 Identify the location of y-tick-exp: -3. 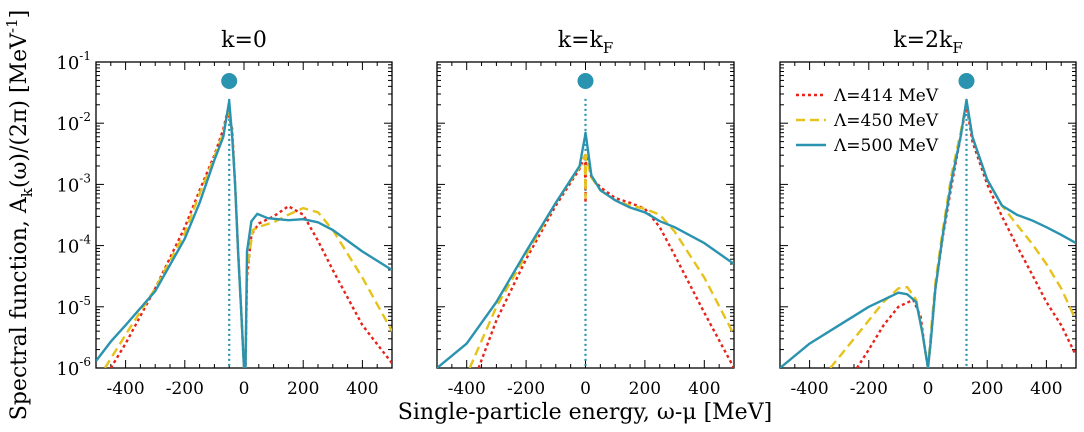
(85, 178).